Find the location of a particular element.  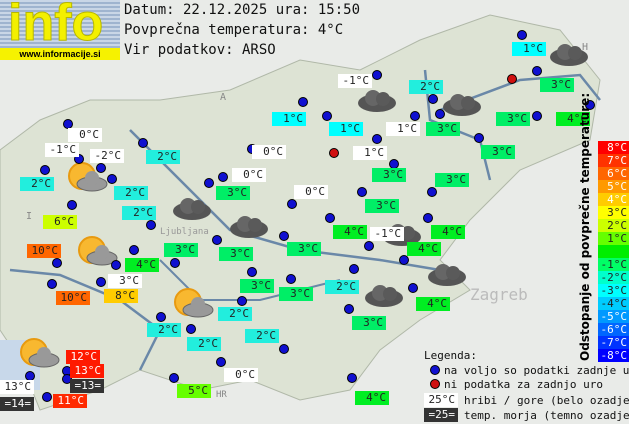

scale-step: 1°C is located at coordinates (613, 238).